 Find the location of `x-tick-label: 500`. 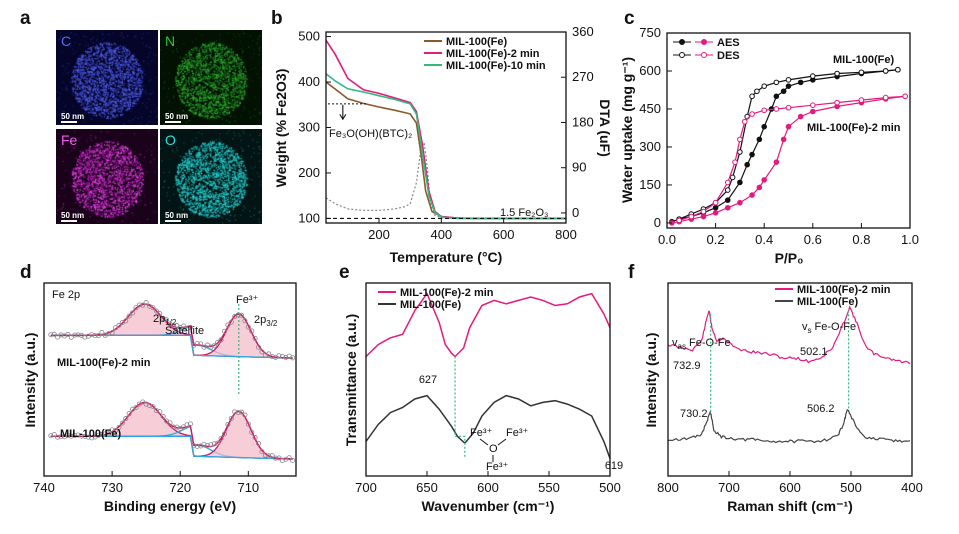

x-tick-label: 500 is located at coordinates (851, 487).